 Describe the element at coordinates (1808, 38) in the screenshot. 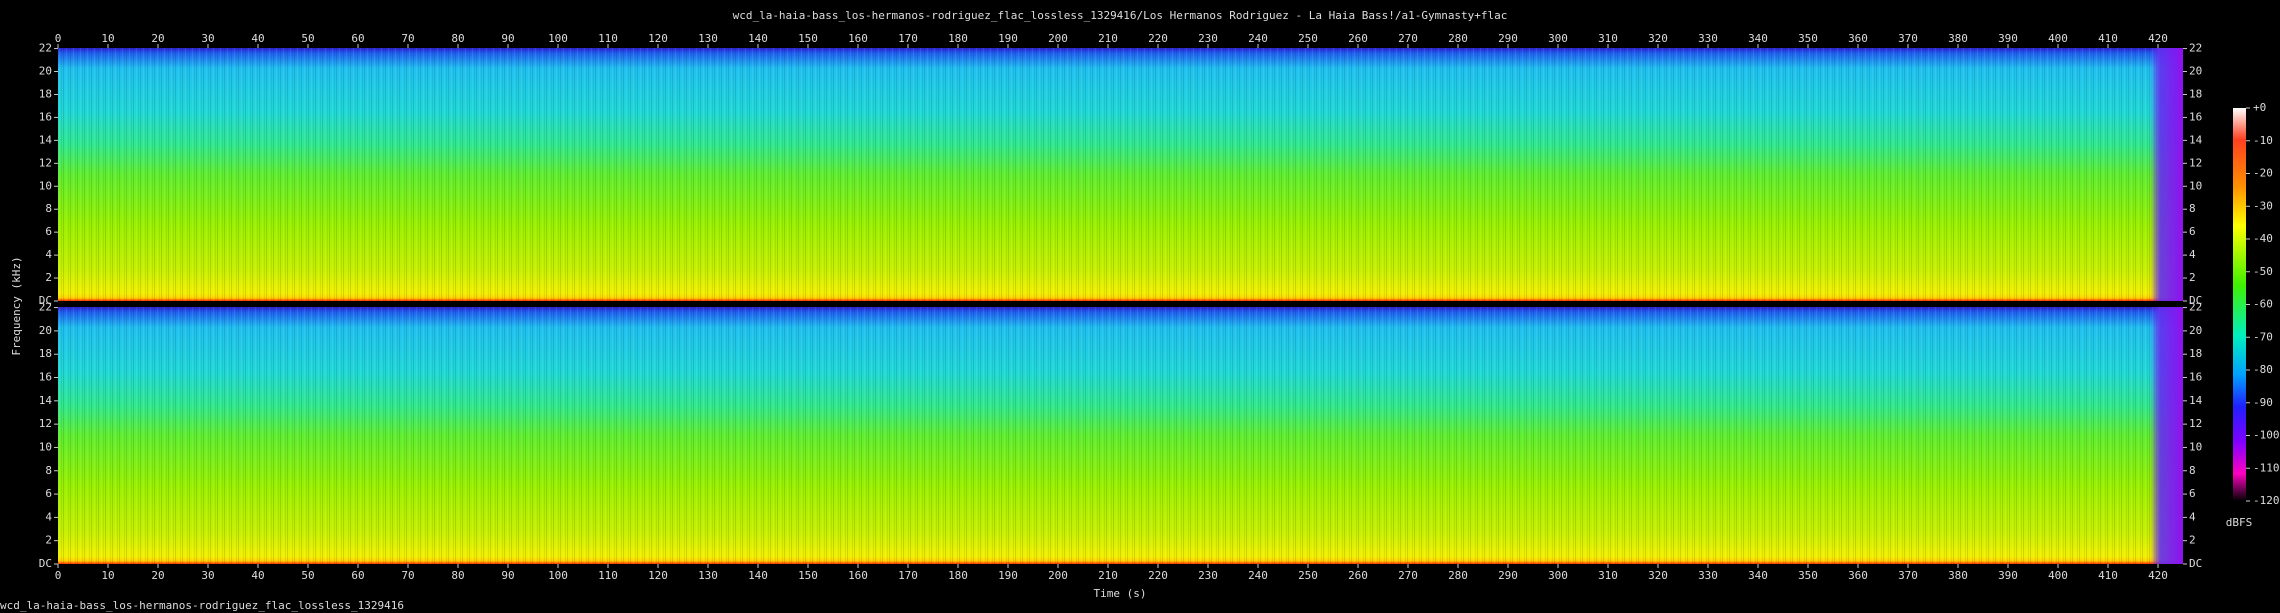

I see `x-tick-label: 350` at that location.